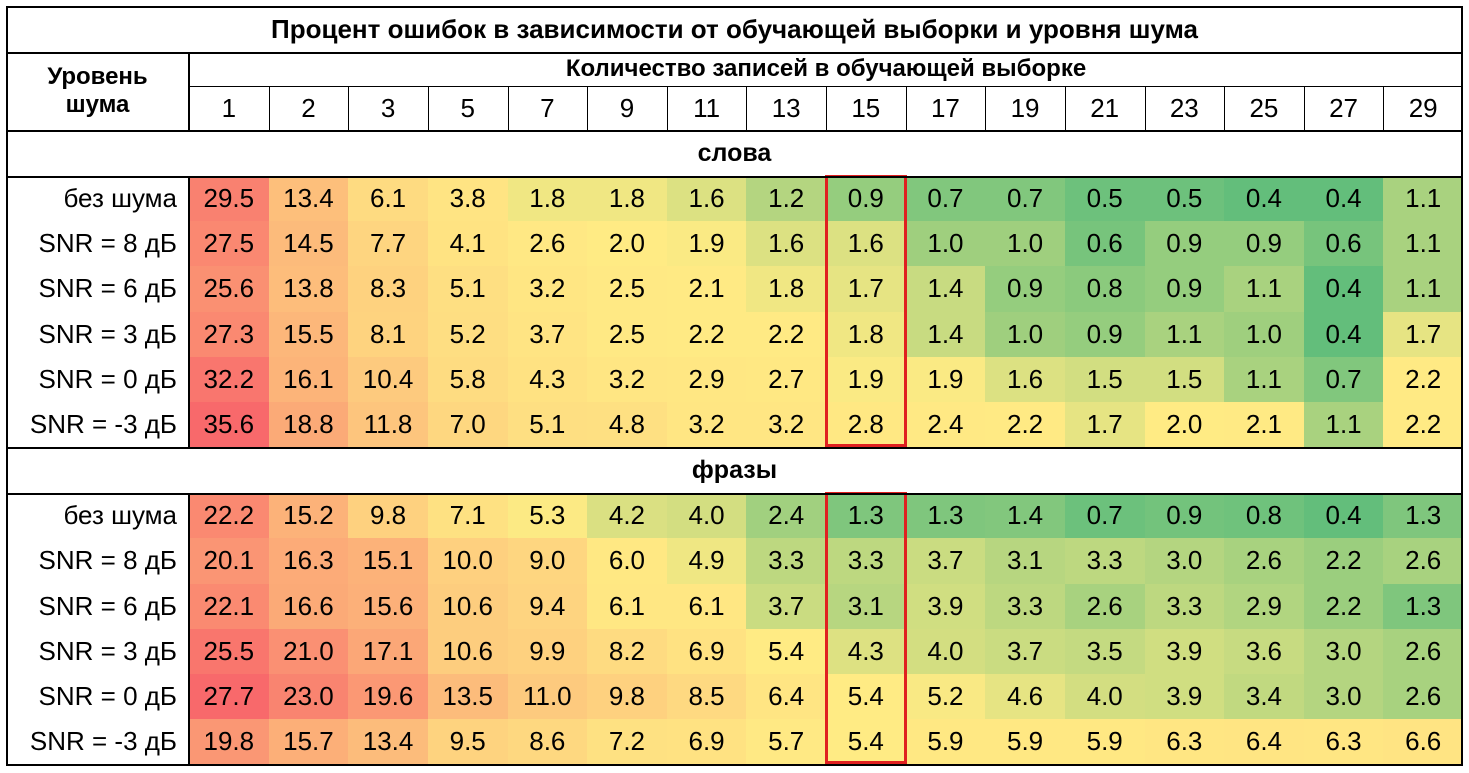  I want to click on heatmap-cell: 6.1, so click(627, 606).